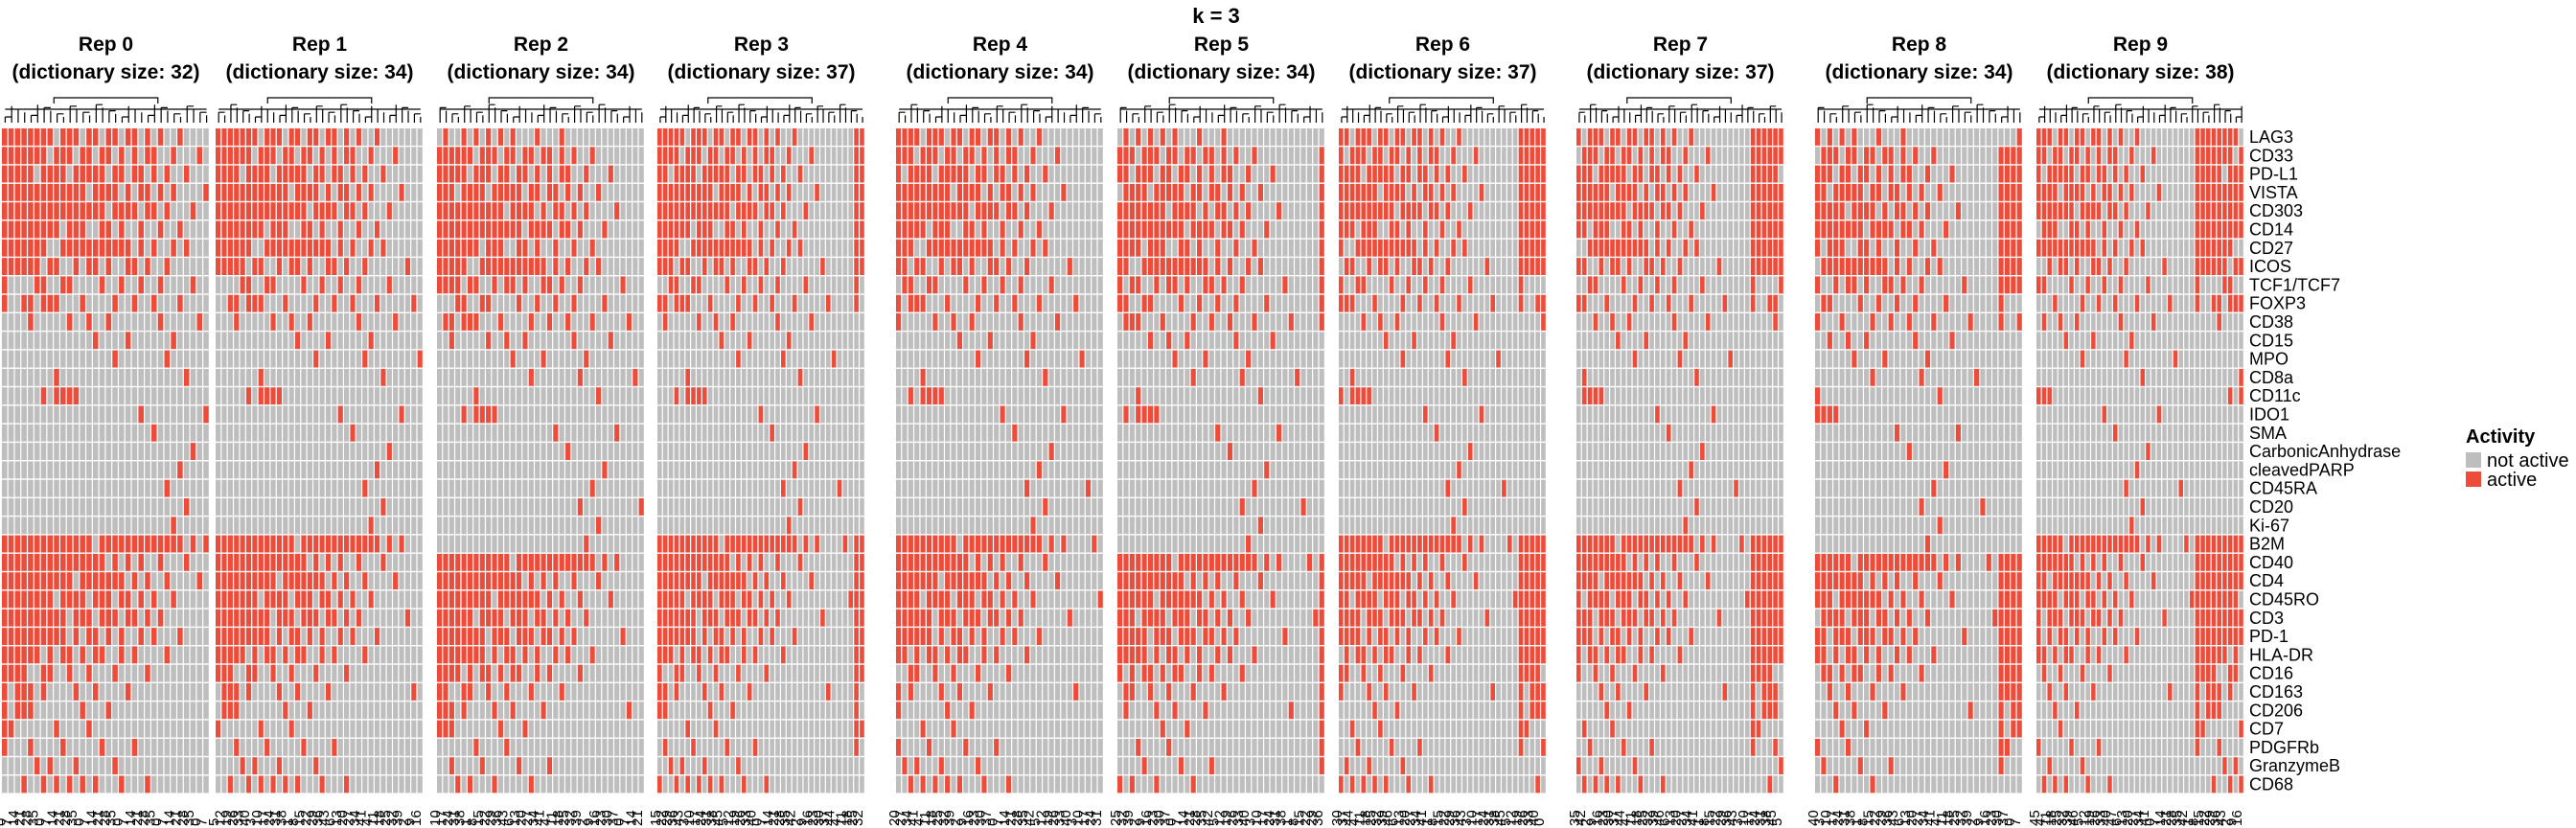 The height and width of the screenshot is (828, 2576). Describe the element at coordinates (373, 818) in the screenshot. I see `column-tick-label: 11` at that location.